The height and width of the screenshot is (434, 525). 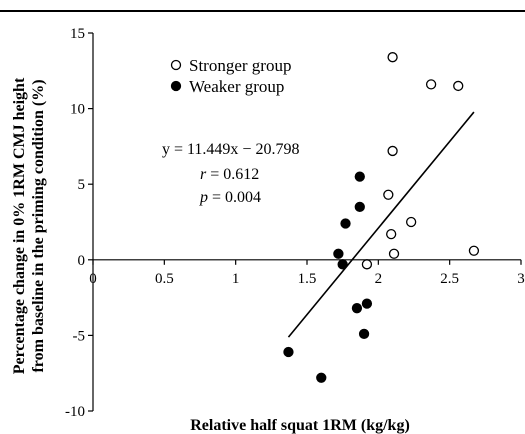 I want to click on x-tick-label: 1, so click(x=236, y=279).